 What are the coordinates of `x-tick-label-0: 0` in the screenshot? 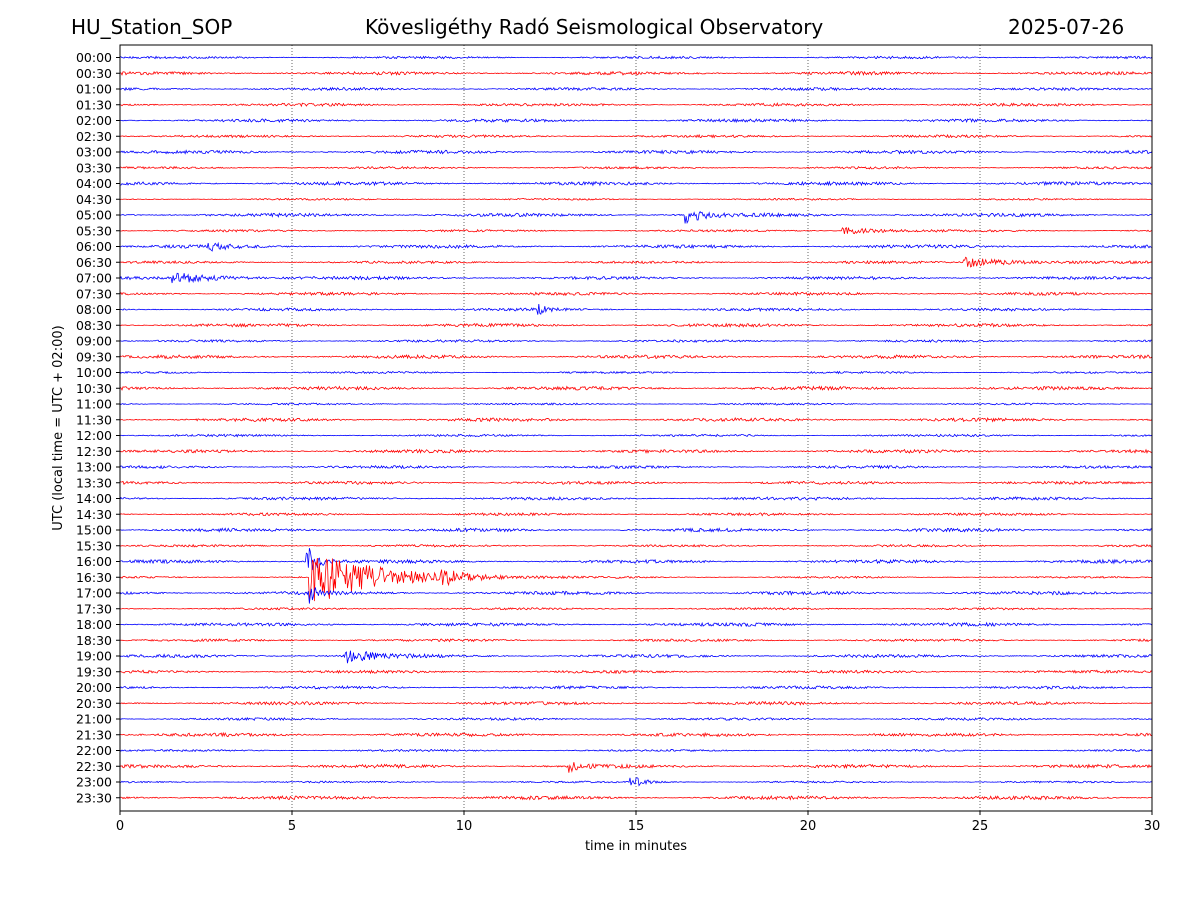 It's located at (120, 826).